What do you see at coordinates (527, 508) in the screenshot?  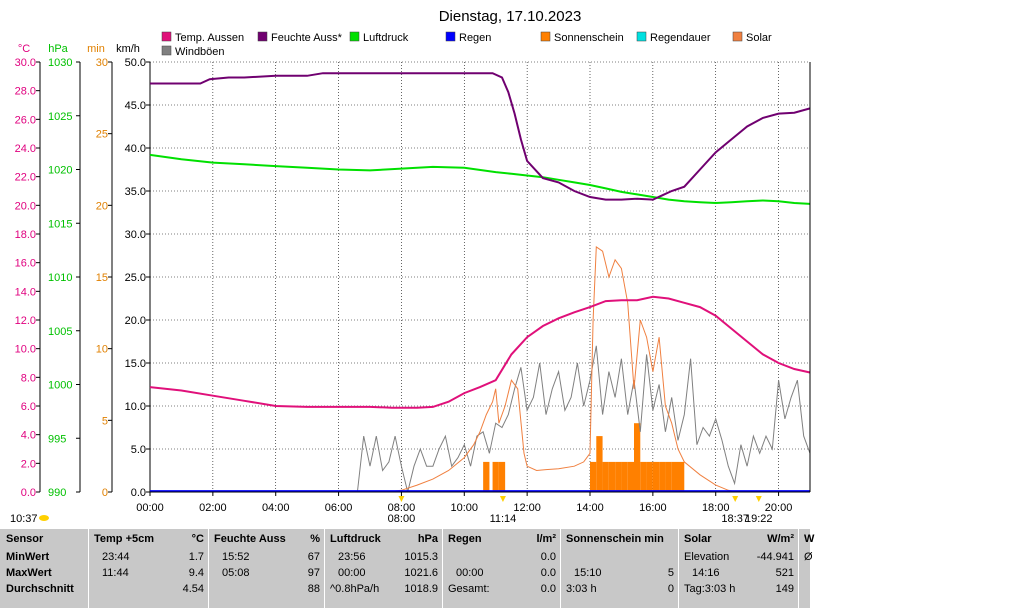 I see `x-tick-label-6: 12:00` at bounding box center [527, 508].